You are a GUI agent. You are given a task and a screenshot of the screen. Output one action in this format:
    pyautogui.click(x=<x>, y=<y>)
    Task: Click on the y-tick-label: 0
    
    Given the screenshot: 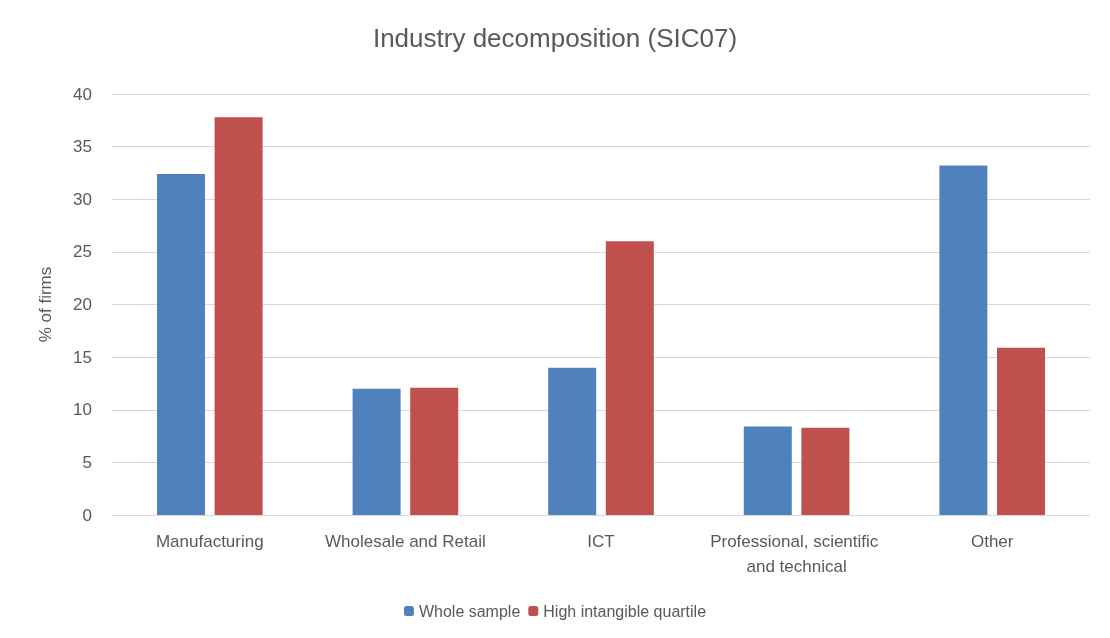 What is the action you would take?
    pyautogui.click(x=87, y=515)
    